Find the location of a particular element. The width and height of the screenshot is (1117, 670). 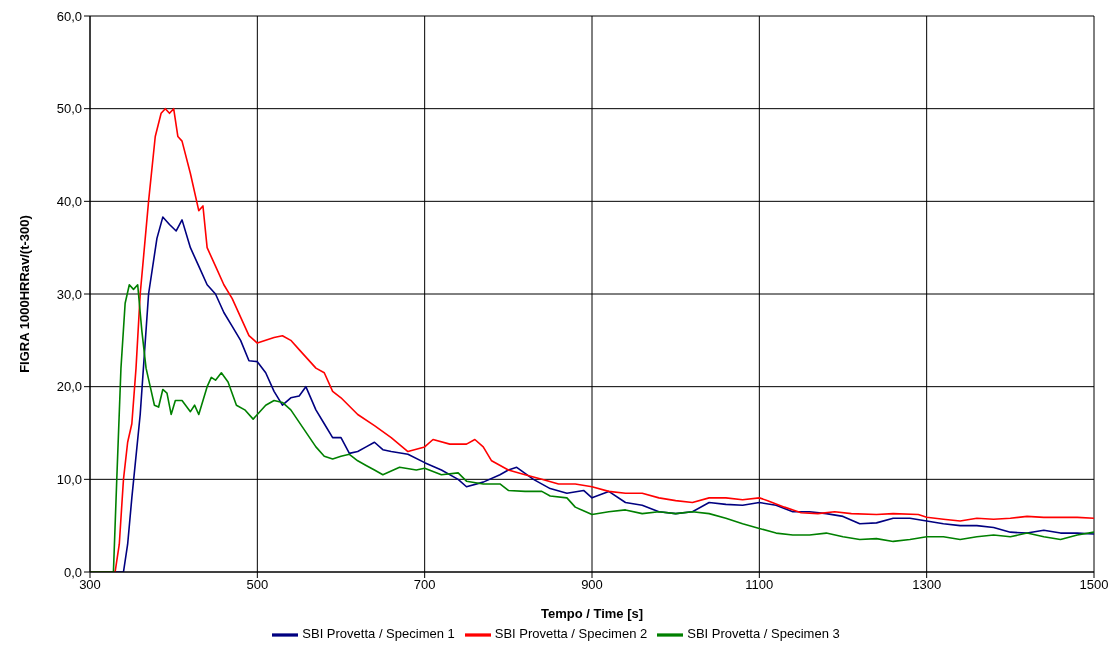

y-tick-label: 50,0 is located at coordinates (69, 109).